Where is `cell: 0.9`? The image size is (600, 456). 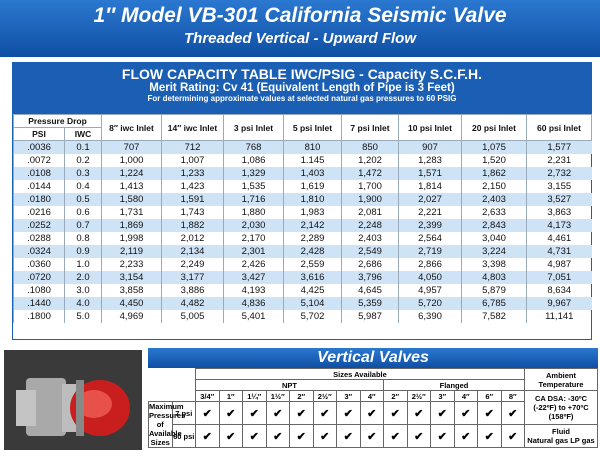
cell: 0.9 is located at coordinates (83, 251).